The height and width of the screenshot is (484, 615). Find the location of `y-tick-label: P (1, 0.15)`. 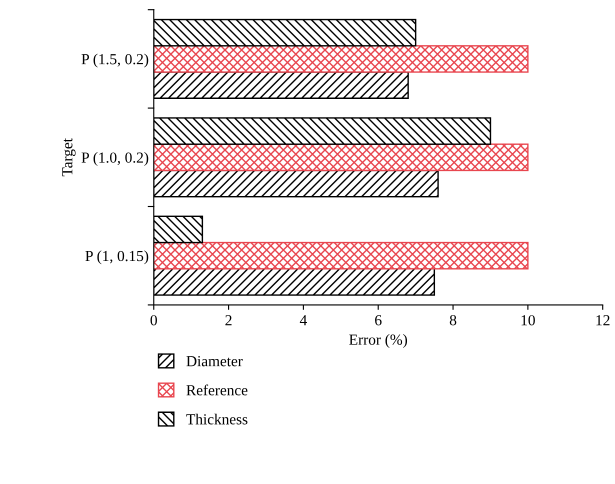

y-tick-label: P (1, 0.15) is located at coordinates (116, 257).